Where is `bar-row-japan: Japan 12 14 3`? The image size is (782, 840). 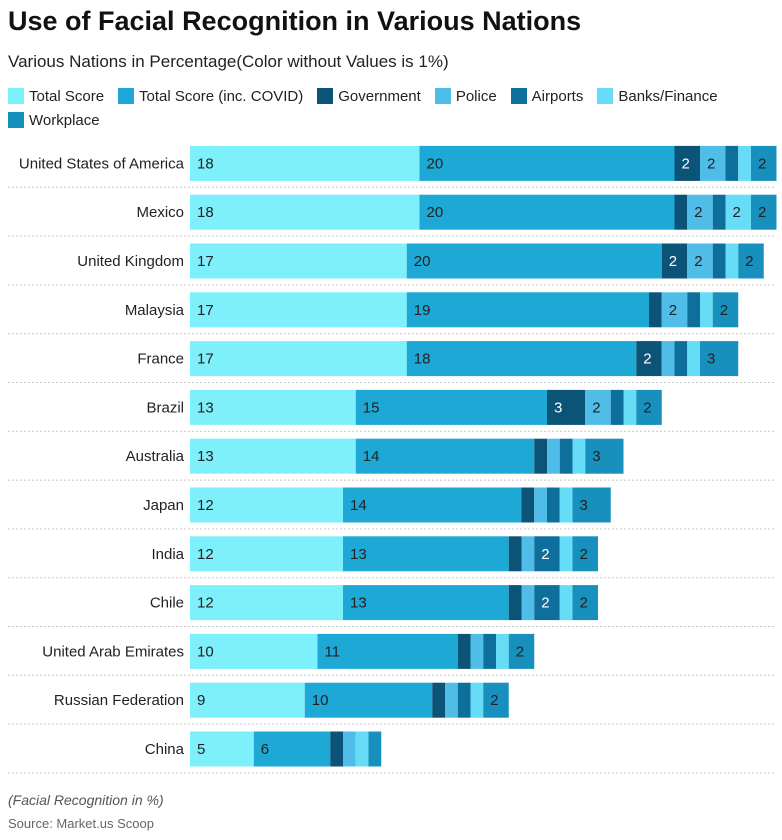
bar-row-japan: Japan 12 14 3 is located at coordinates (392, 508).